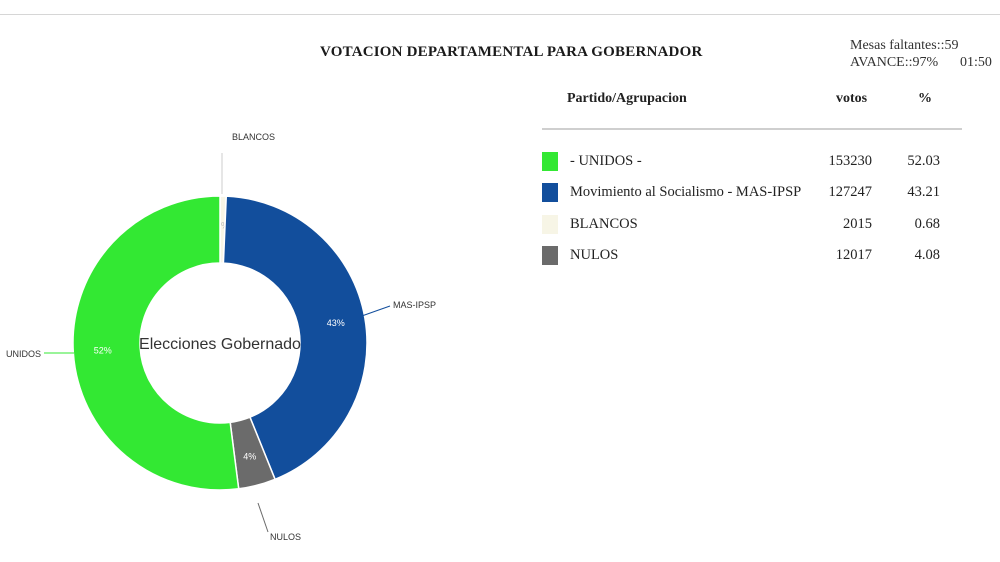  Describe the element at coordinates (927, 255) in the screenshot. I see `legend-pct: 4.08` at that location.